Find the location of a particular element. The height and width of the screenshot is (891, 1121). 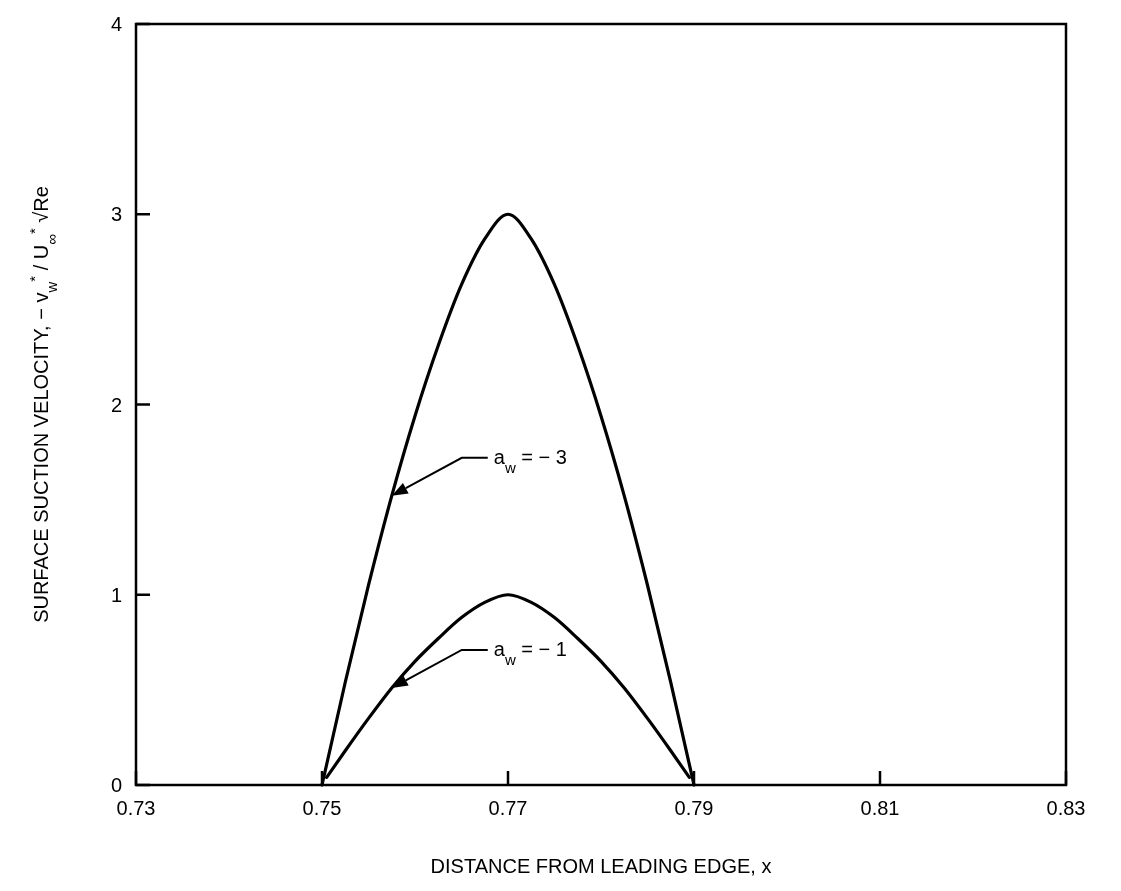

x-tick-label: 0.79 is located at coordinates (694, 808).